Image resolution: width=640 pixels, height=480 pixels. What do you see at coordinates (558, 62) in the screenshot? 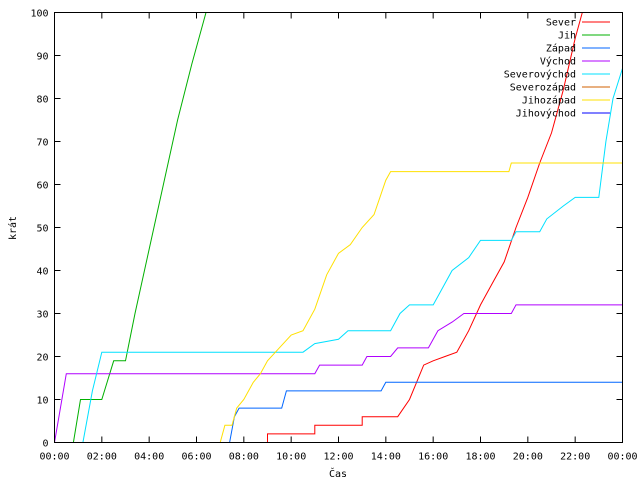
I see `legend-label: Východ` at bounding box center [558, 62].